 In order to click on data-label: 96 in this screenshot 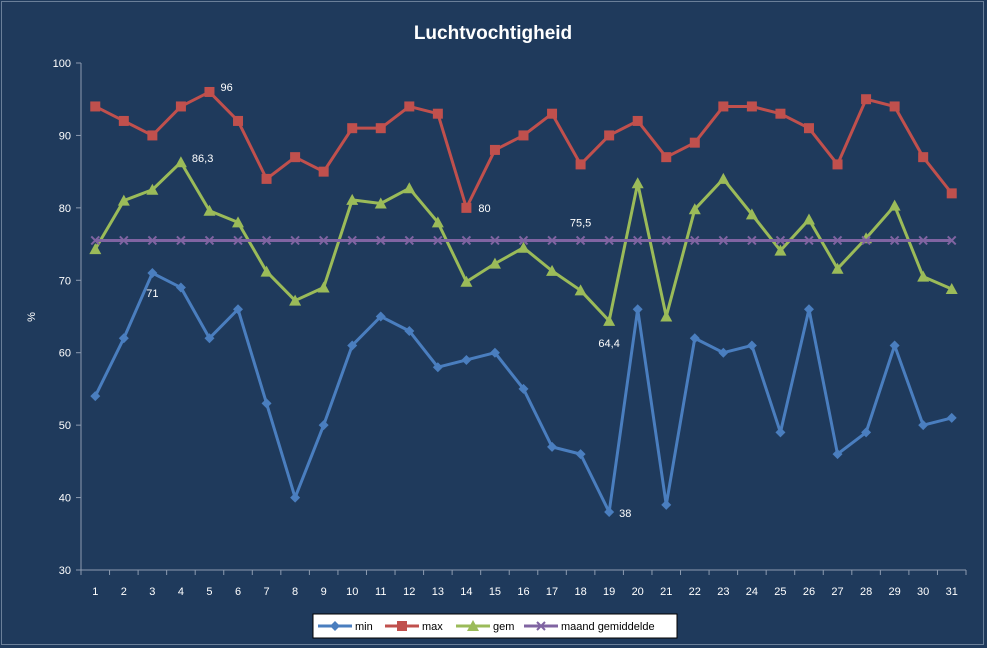, I will do `click(226, 88)`.